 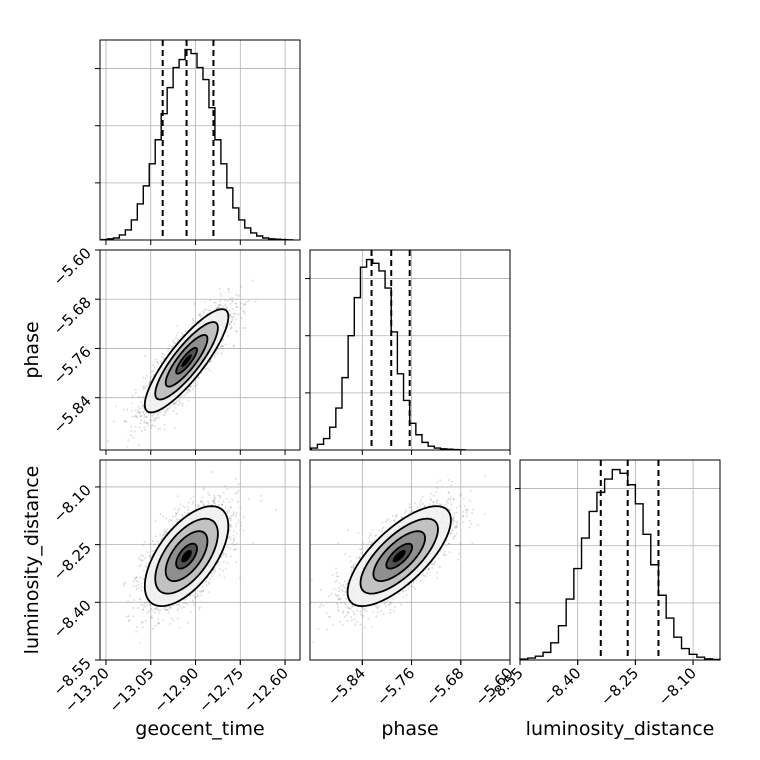 I want to click on histogram-geocent_time, so click(x=197, y=144).